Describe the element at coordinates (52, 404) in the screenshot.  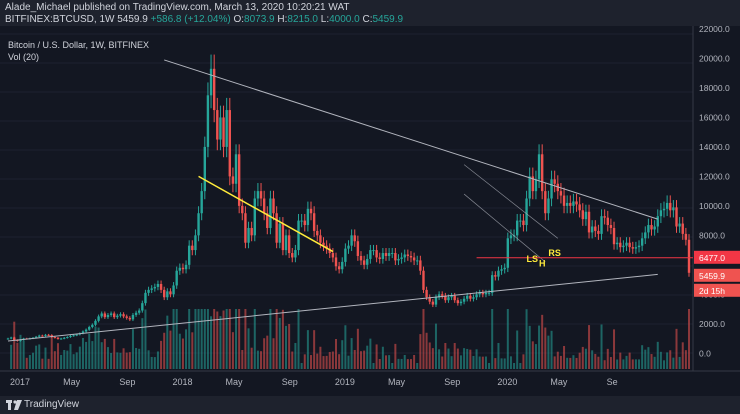
I see `tradingview-brand: TradingView` at that location.